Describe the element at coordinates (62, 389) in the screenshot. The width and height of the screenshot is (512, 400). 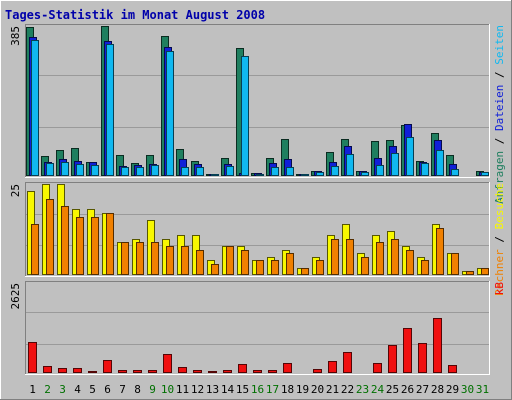
I see `x-tick-label-day-3: 3` at that location.